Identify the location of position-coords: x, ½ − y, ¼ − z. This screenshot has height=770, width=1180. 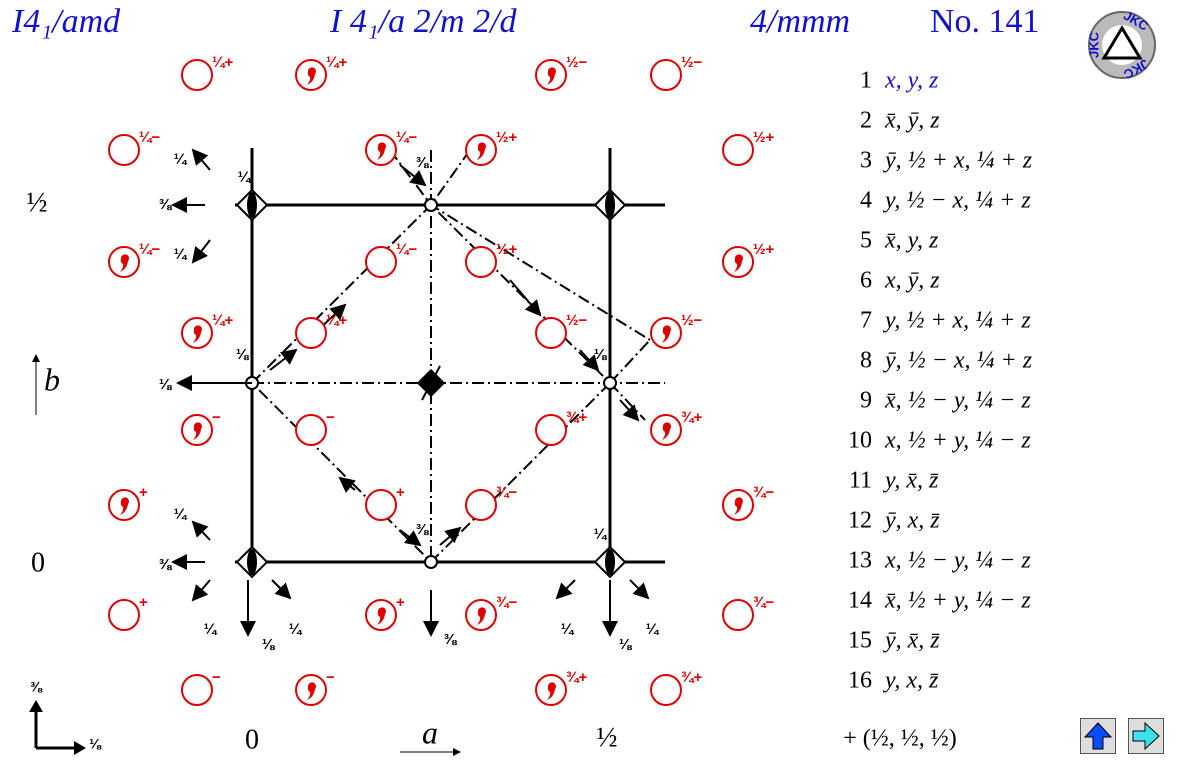
(957, 561).